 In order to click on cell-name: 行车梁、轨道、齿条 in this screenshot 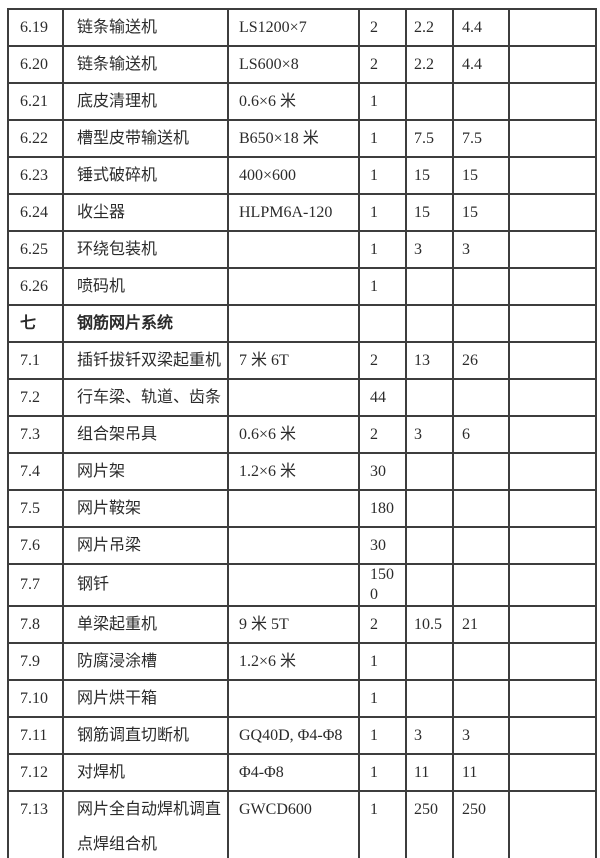, I will do `click(145, 397)`.